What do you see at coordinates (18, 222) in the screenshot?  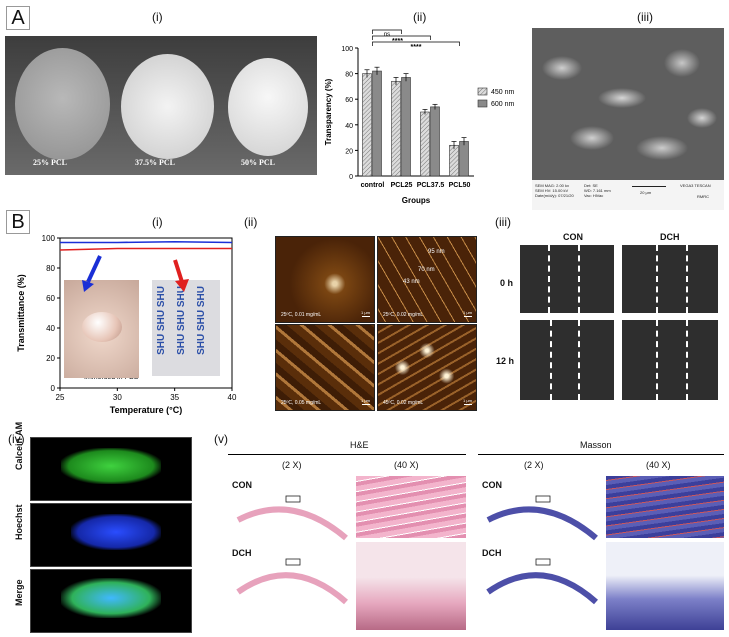 I see `panel-b-letter: B` at bounding box center [18, 222].